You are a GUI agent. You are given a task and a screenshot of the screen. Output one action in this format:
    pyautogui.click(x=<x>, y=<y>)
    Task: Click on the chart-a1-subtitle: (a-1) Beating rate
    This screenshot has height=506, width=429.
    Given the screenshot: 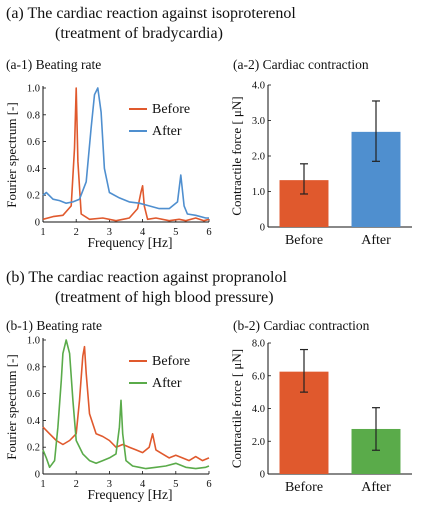 What is the action you would take?
    pyautogui.click(x=54, y=64)
    